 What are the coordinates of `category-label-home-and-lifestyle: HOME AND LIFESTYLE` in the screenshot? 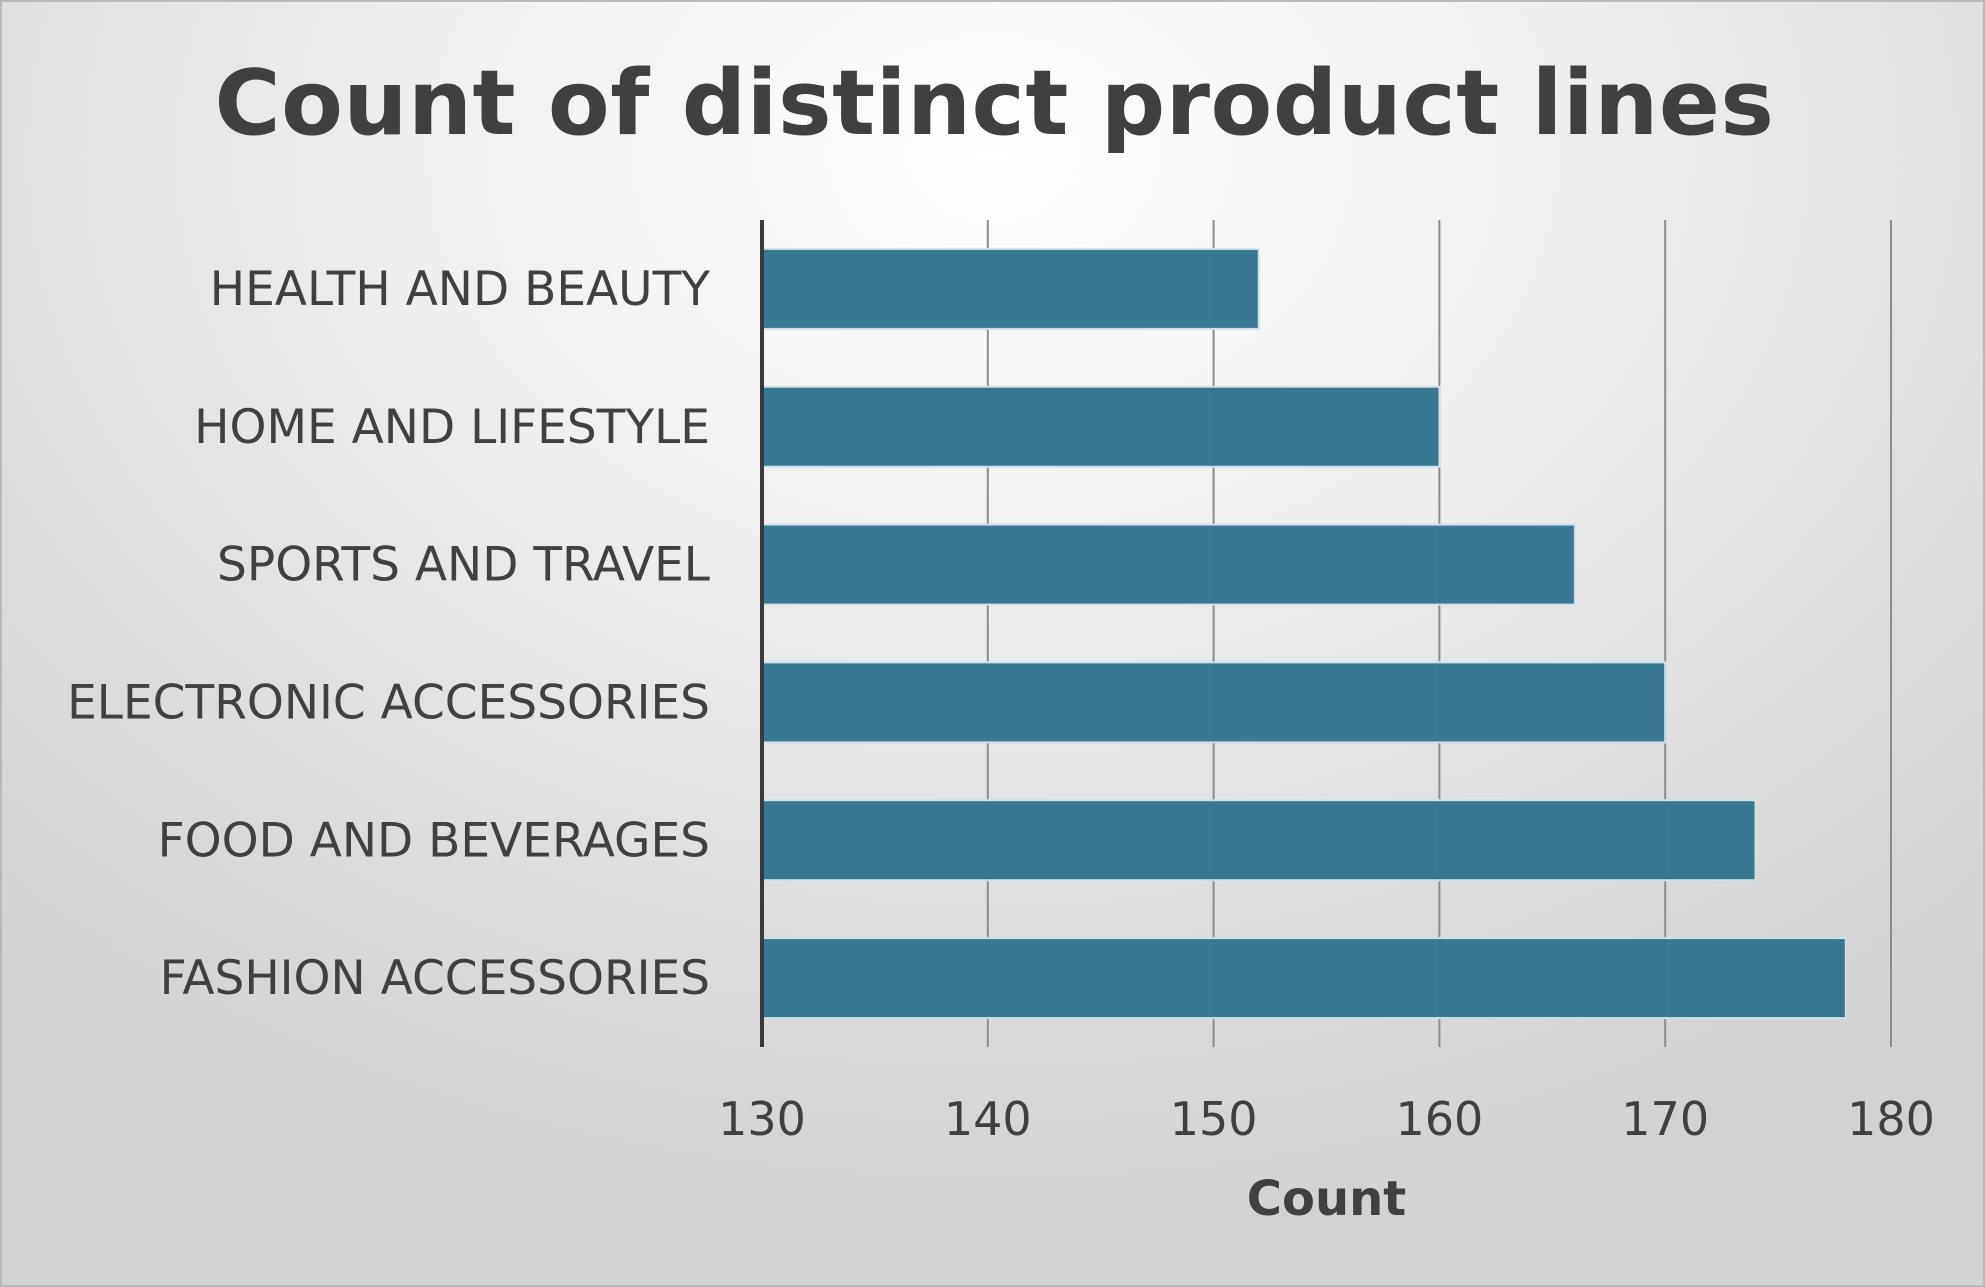 It's located at (452, 427).